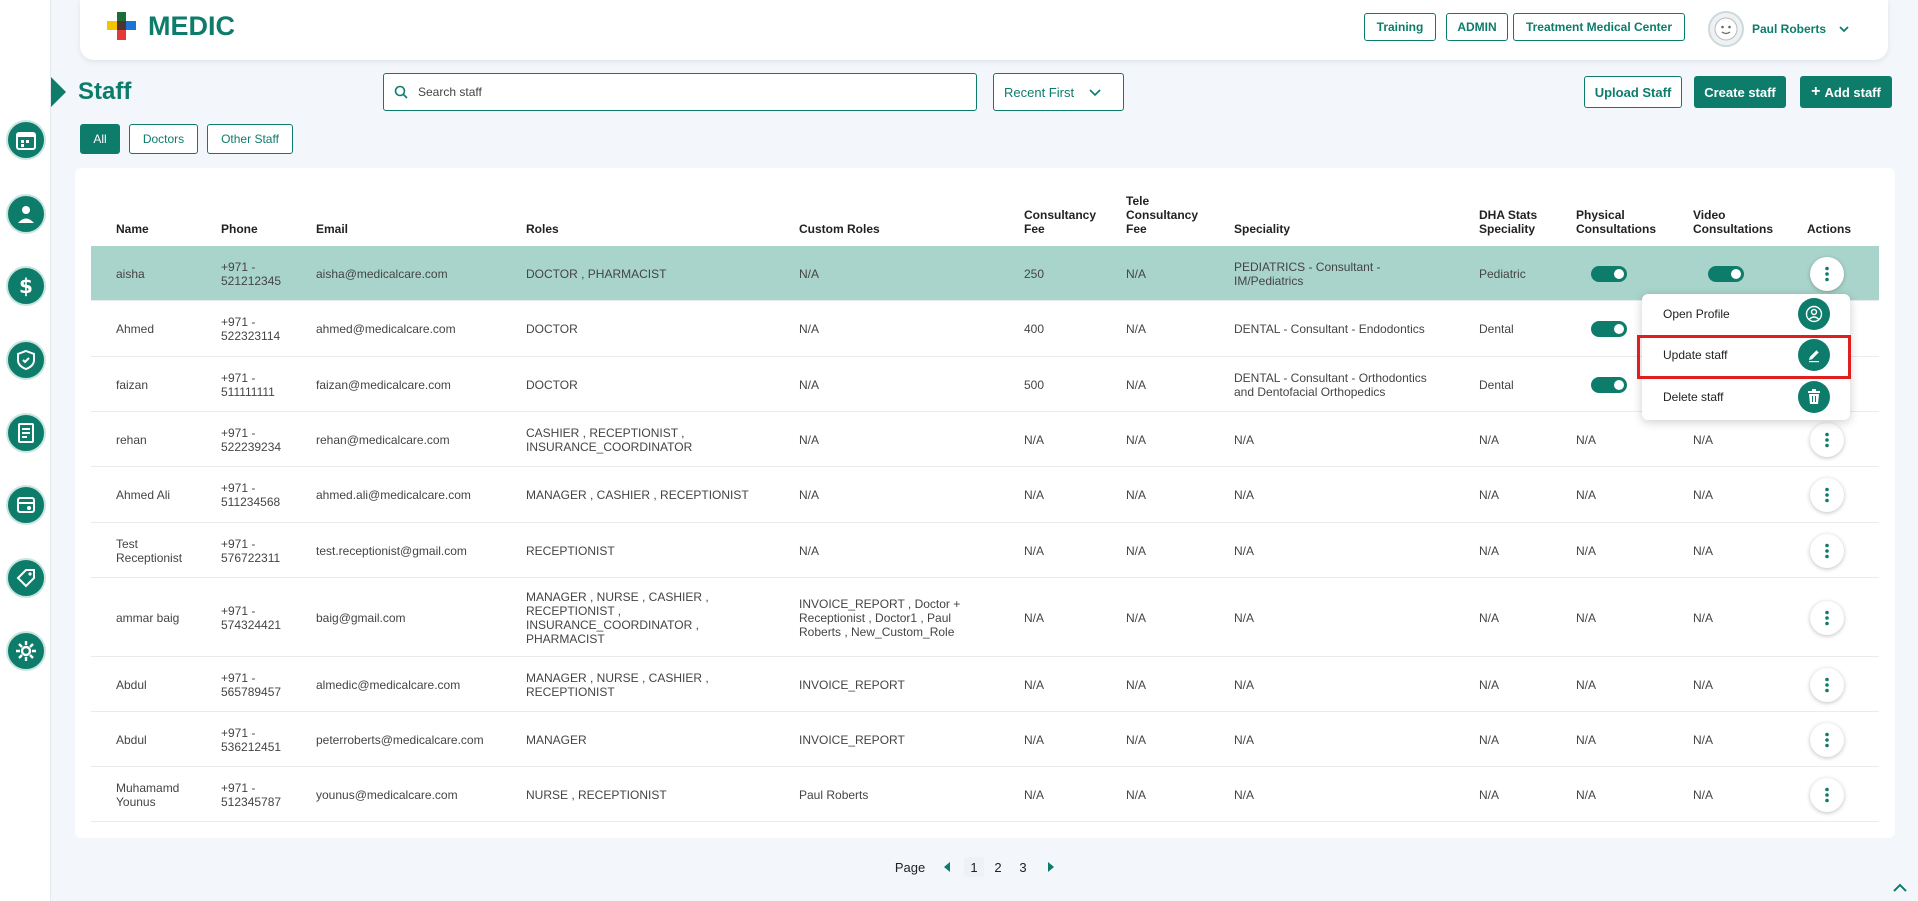 The image size is (1918, 901). I want to click on search-box, so click(680, 92).